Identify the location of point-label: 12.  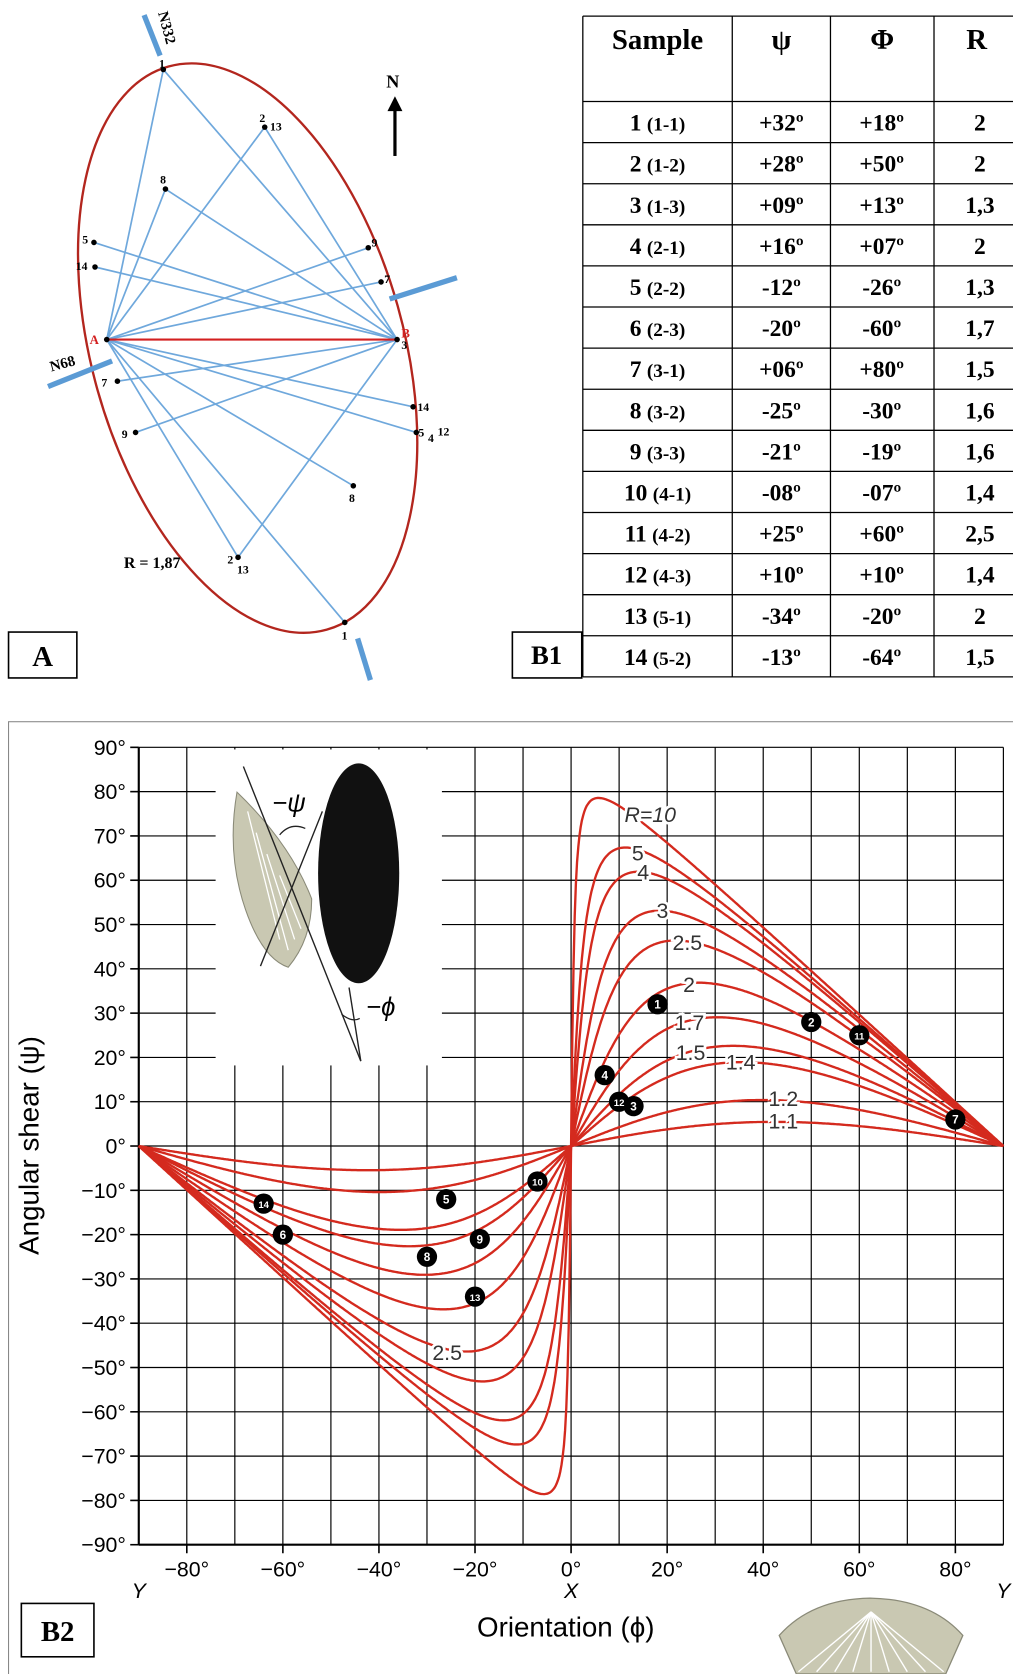
(619, 1103).